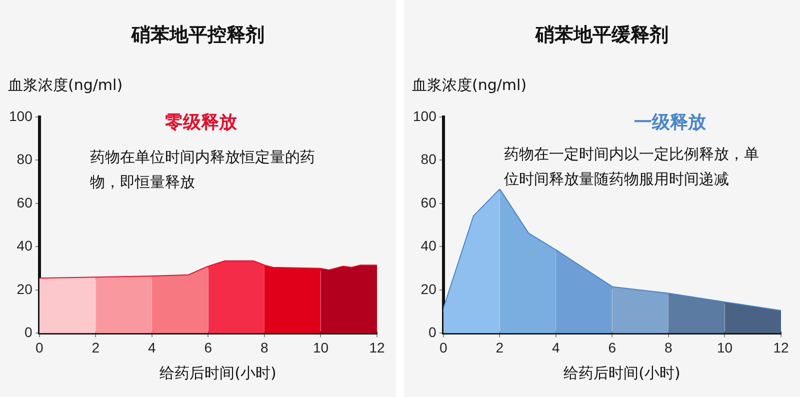 Image resolution: width=800 pixels, height=397 pixels. What do you see at coordinates (198, 35) in the screenshot?
I see `chart-title: 硝苯地平控释剂` at bounding box center [198, 35].